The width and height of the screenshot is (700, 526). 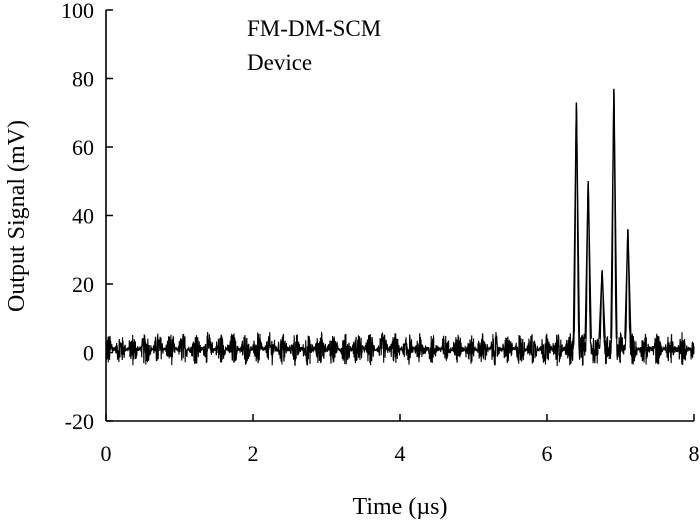 What do you see at coordinates (314, 28) in the screenshot?
I see `annotation-line-1: FM-DM-SCM` at bounding box center [314, 28].